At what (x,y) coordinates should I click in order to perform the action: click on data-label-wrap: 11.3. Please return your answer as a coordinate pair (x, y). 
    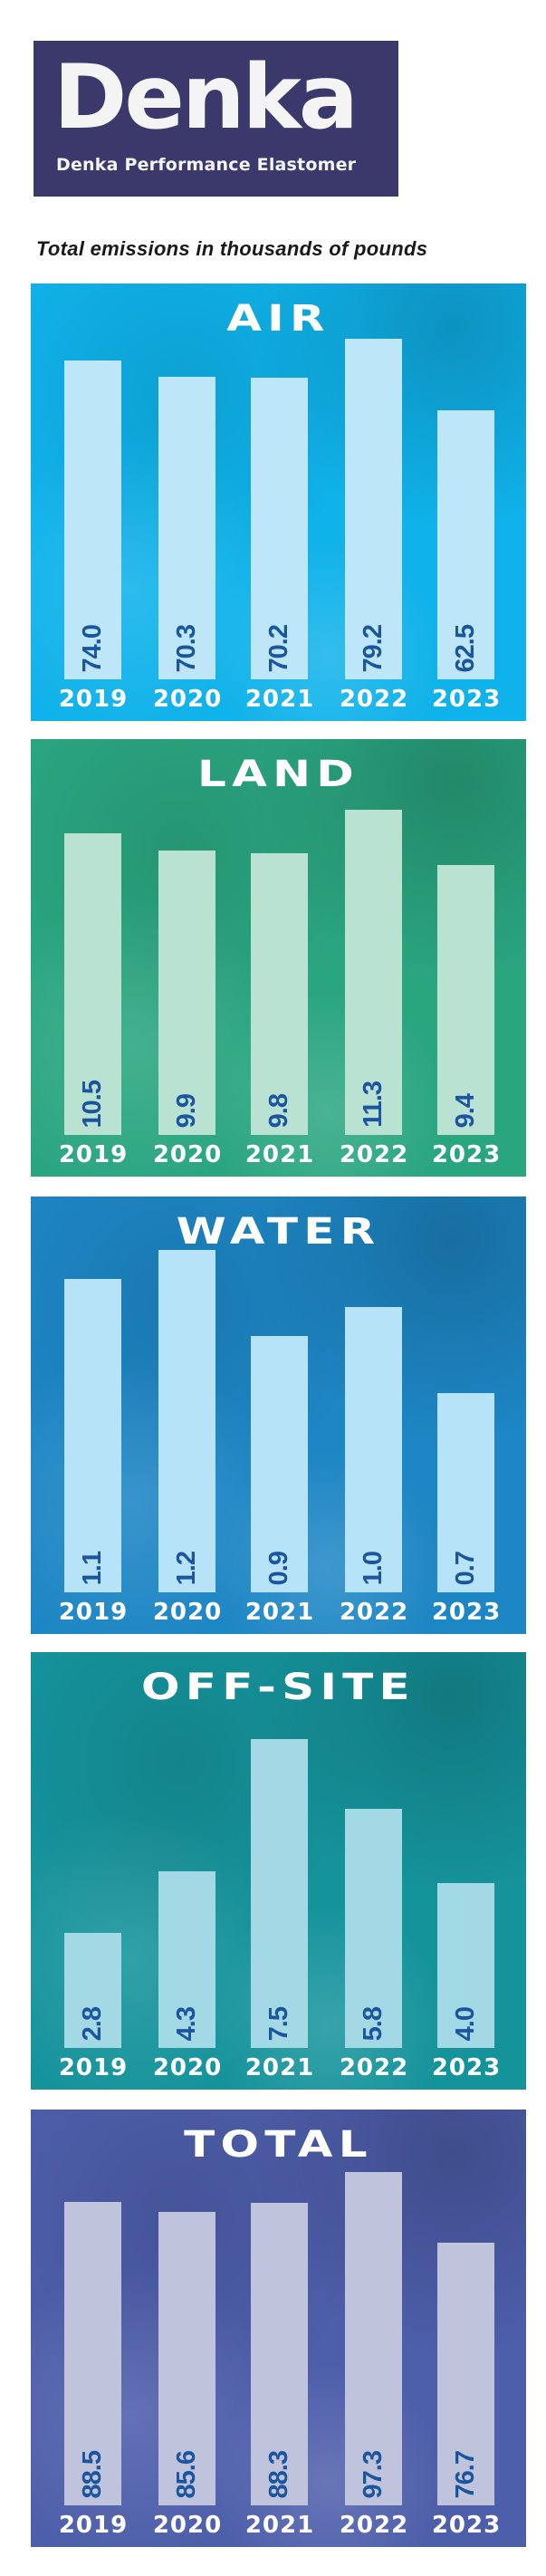
    Looking at the image, I should click on (373, 1082).